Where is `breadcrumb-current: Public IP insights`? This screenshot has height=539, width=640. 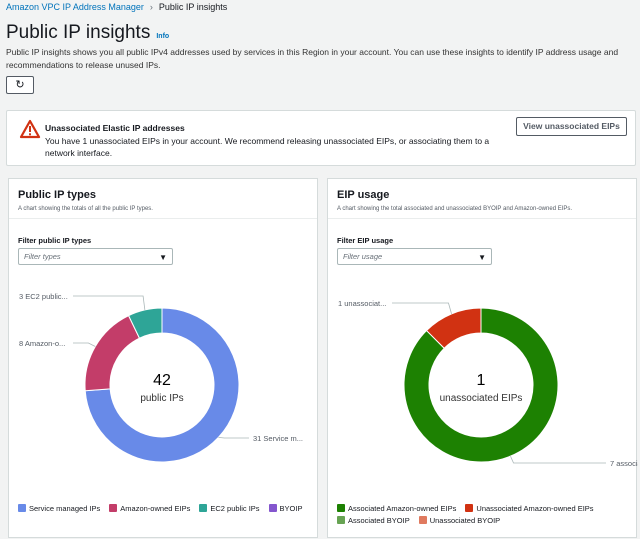 breadcrumb-current: Public IP insights is located at coordinates (193, 7).